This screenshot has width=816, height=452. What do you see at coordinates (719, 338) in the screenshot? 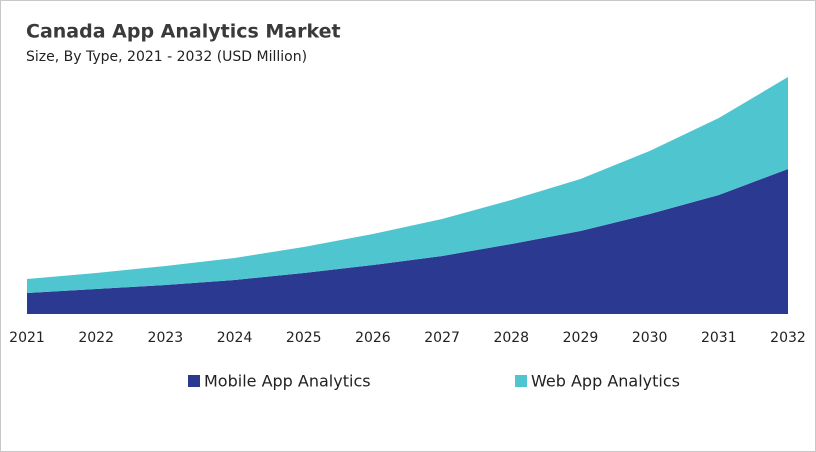
I see `x-tick-label: 2031` at bounding box center [719, 338].